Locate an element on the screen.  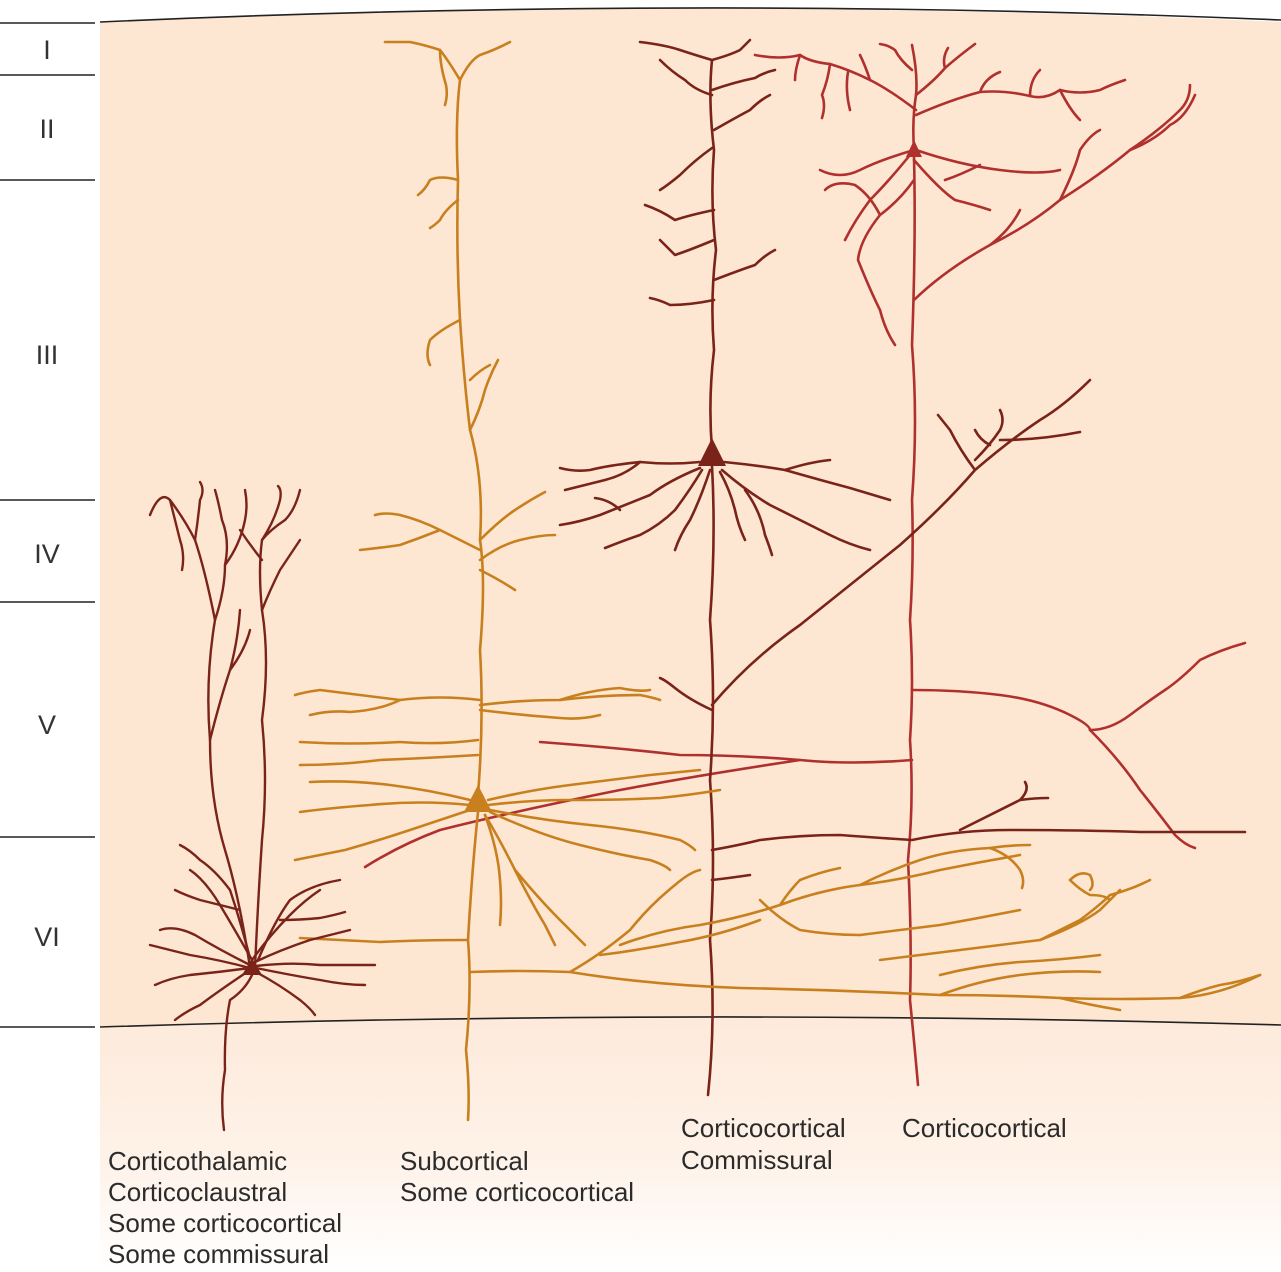
caption-line: Some commissural is located at coordinates (218, 1254).